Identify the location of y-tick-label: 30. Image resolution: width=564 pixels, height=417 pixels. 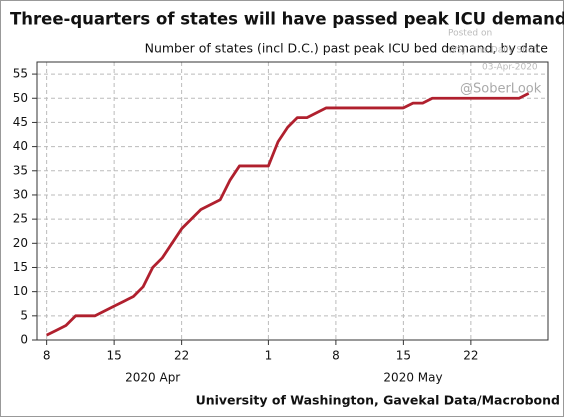
(20, 194).